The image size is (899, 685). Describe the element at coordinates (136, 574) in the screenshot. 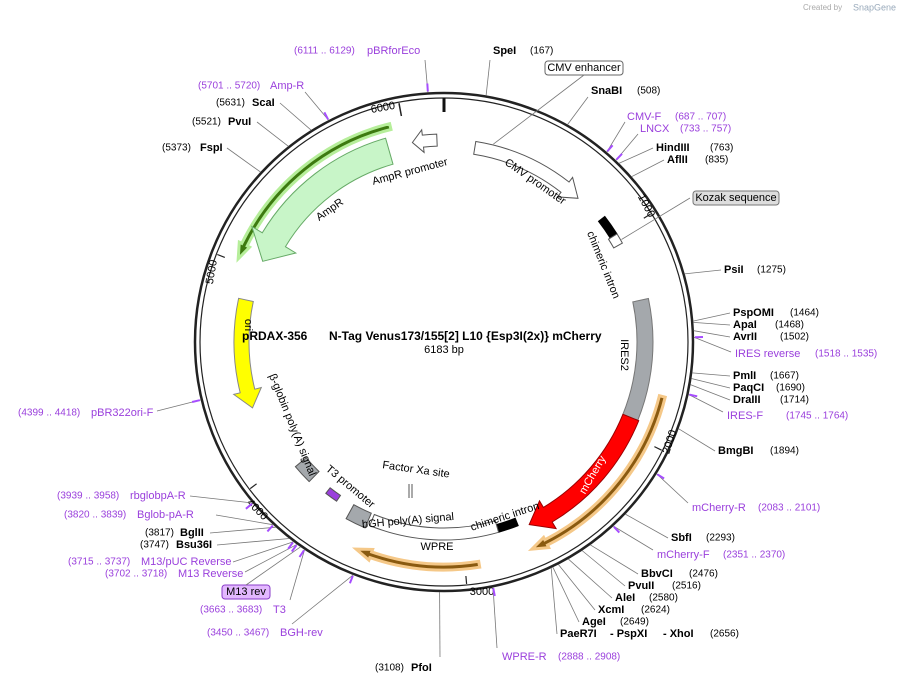

I see `primer-range: (3702 .. 3718)` at that location.